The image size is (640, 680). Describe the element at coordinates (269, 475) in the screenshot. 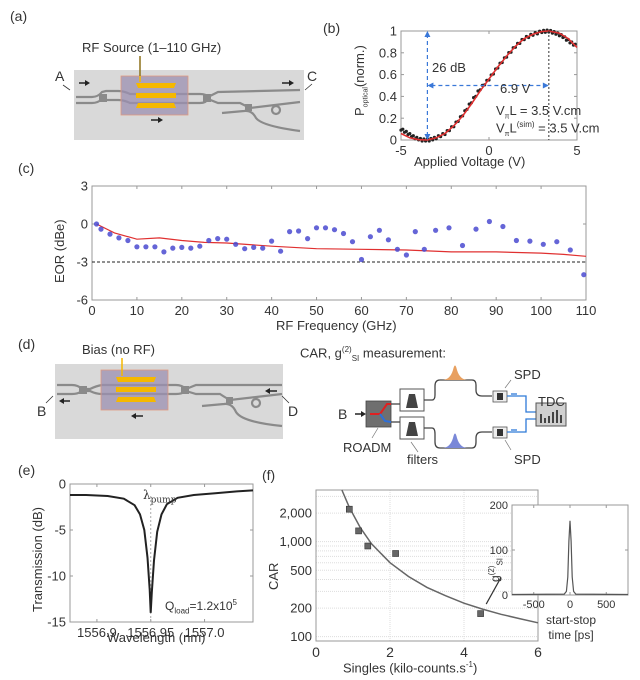

I see `panel-label-f: (f)` at that location.